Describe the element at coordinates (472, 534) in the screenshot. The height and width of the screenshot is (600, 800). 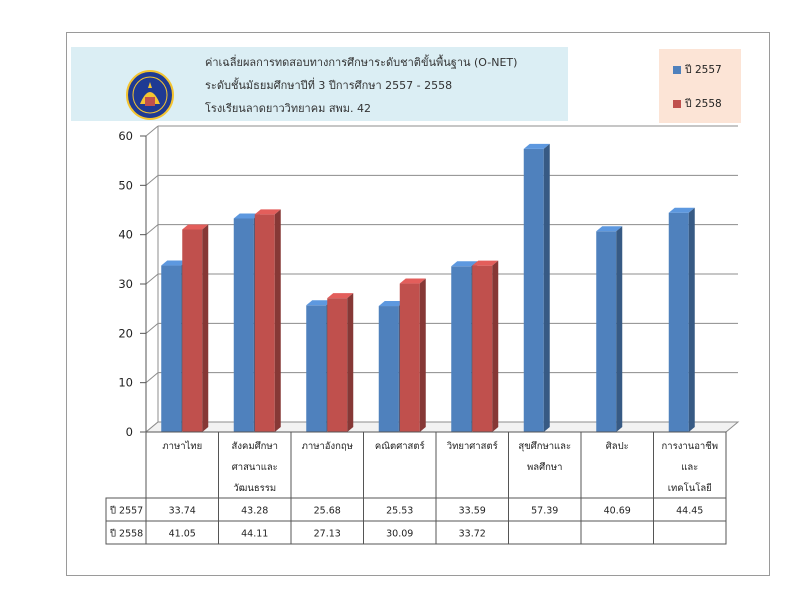
I see `data-label-1-4: 33.72` at that location.